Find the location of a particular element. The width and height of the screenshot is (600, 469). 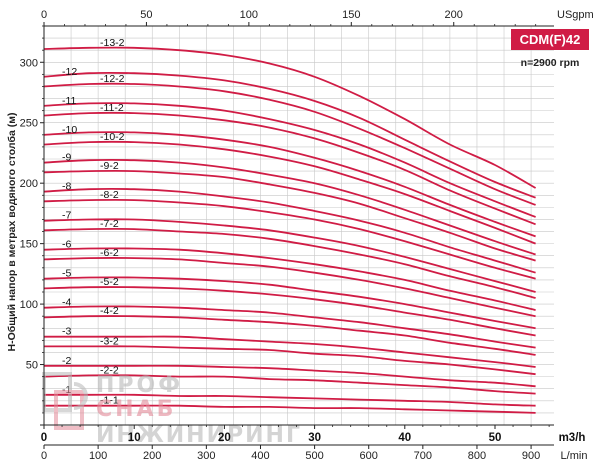

series-label: -3-2 is located at coordinates (109, 341).